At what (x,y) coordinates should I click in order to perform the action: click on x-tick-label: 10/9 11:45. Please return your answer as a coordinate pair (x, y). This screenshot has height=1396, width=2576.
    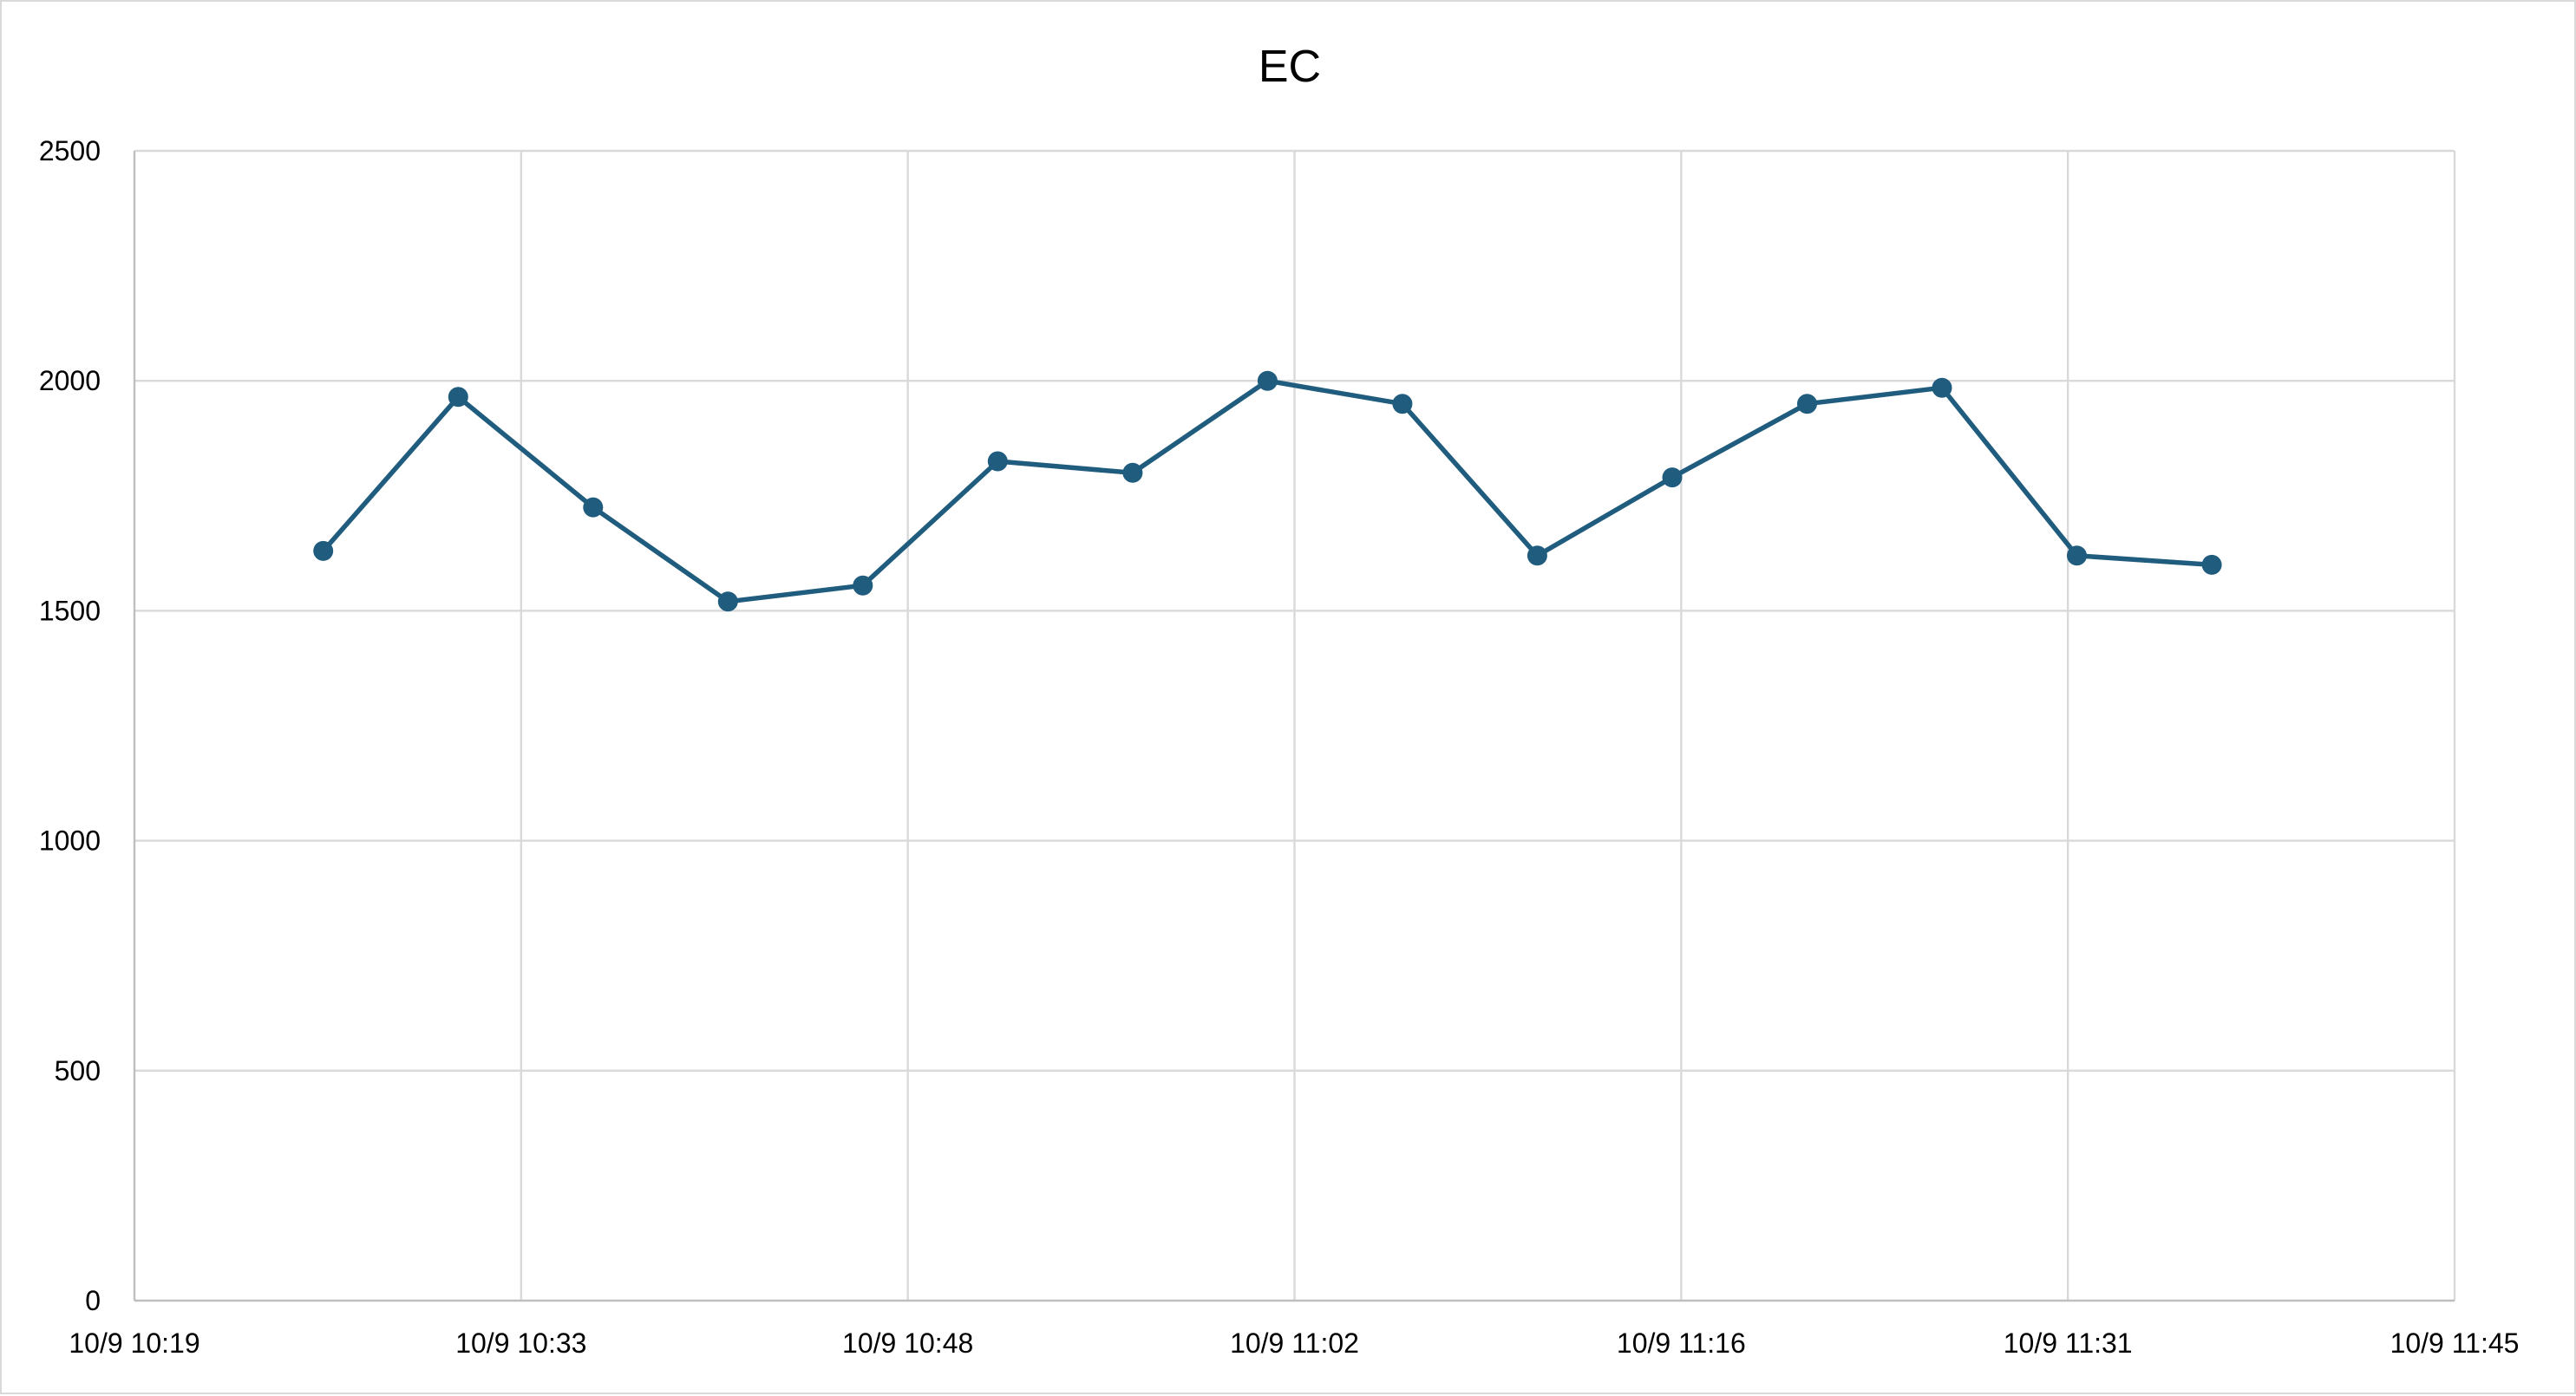
    Looking at the image, I should click on (2455, 1343).